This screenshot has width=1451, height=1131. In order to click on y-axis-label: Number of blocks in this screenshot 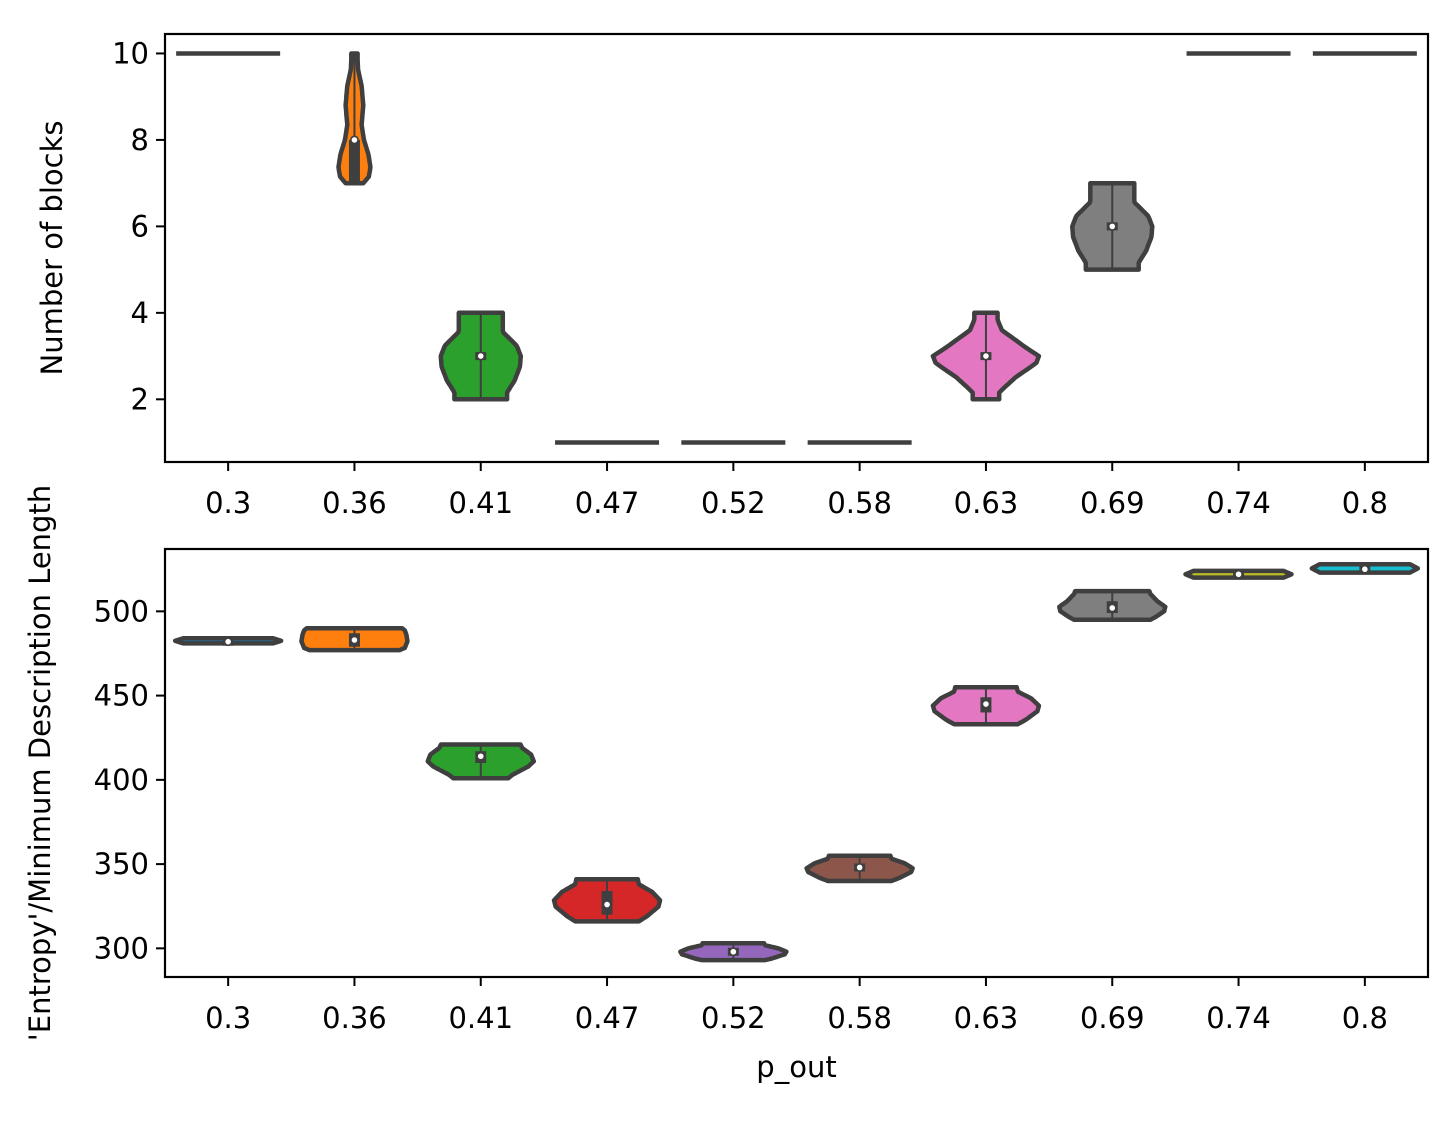, I will do `click(52, 248)`.